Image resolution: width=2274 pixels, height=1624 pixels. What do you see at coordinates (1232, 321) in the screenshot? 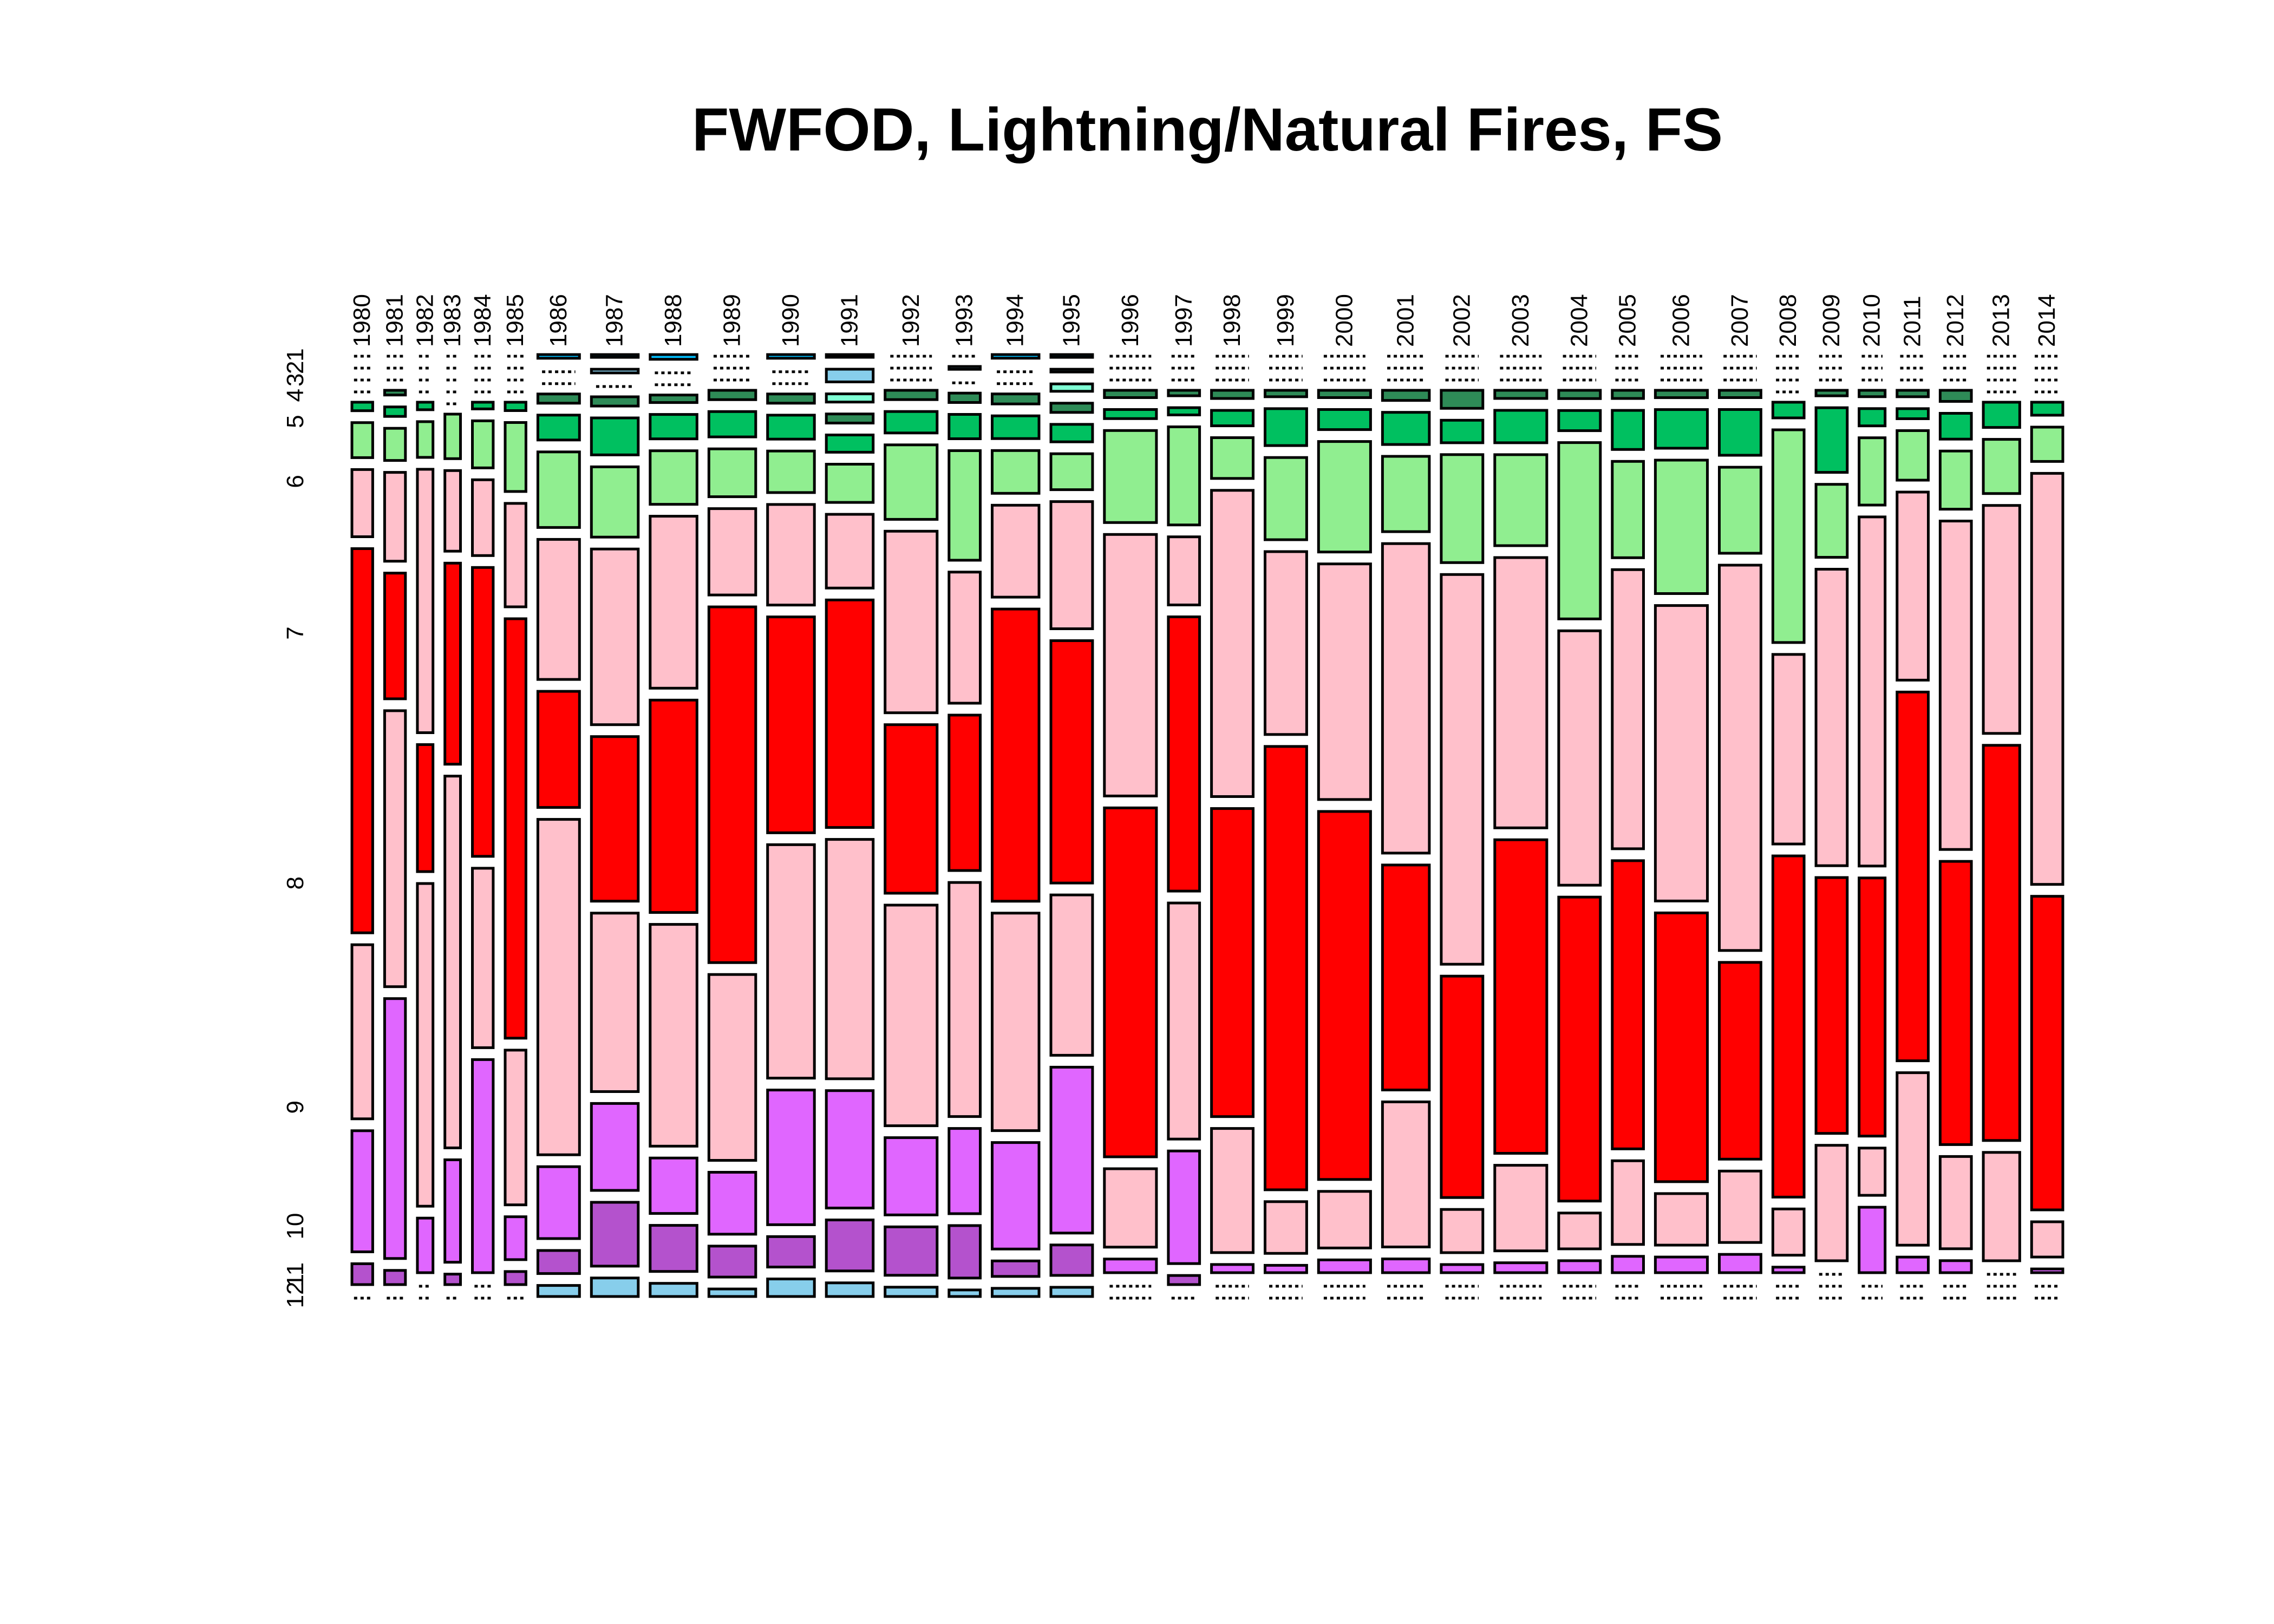
I see `year-label-1998: 1998` at bounding box center [1232, 321].